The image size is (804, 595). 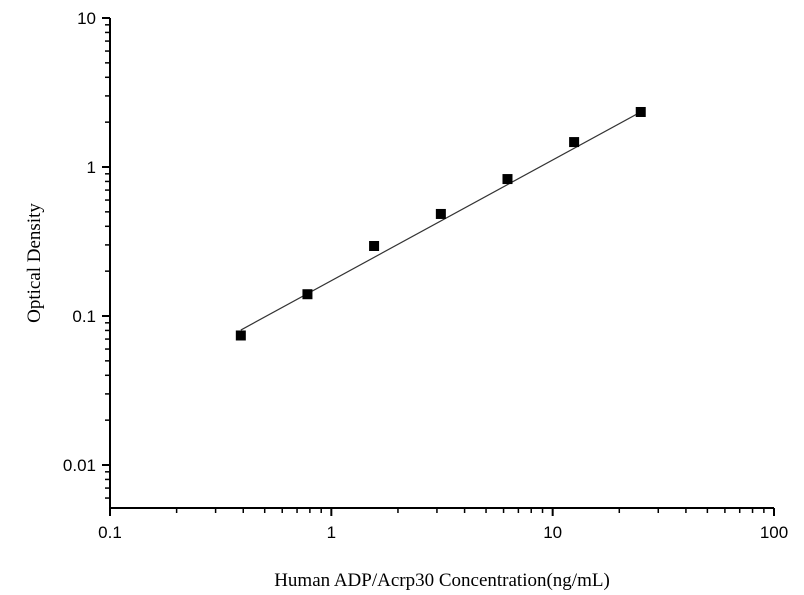 I want to click on x-tick-label: 0.1, so click(x=110, y=532).